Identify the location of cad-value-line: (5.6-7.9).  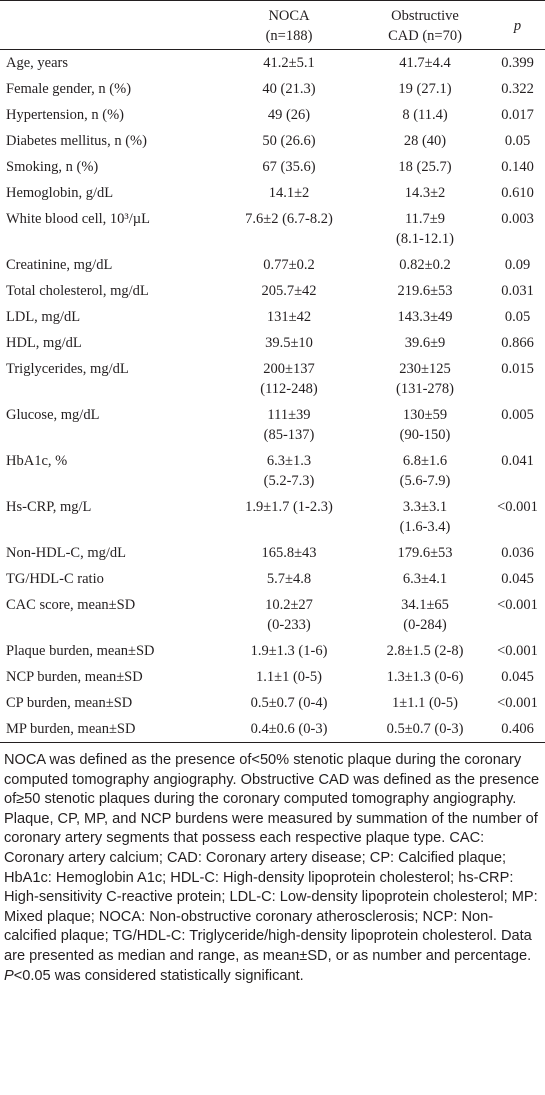
(425, 481).